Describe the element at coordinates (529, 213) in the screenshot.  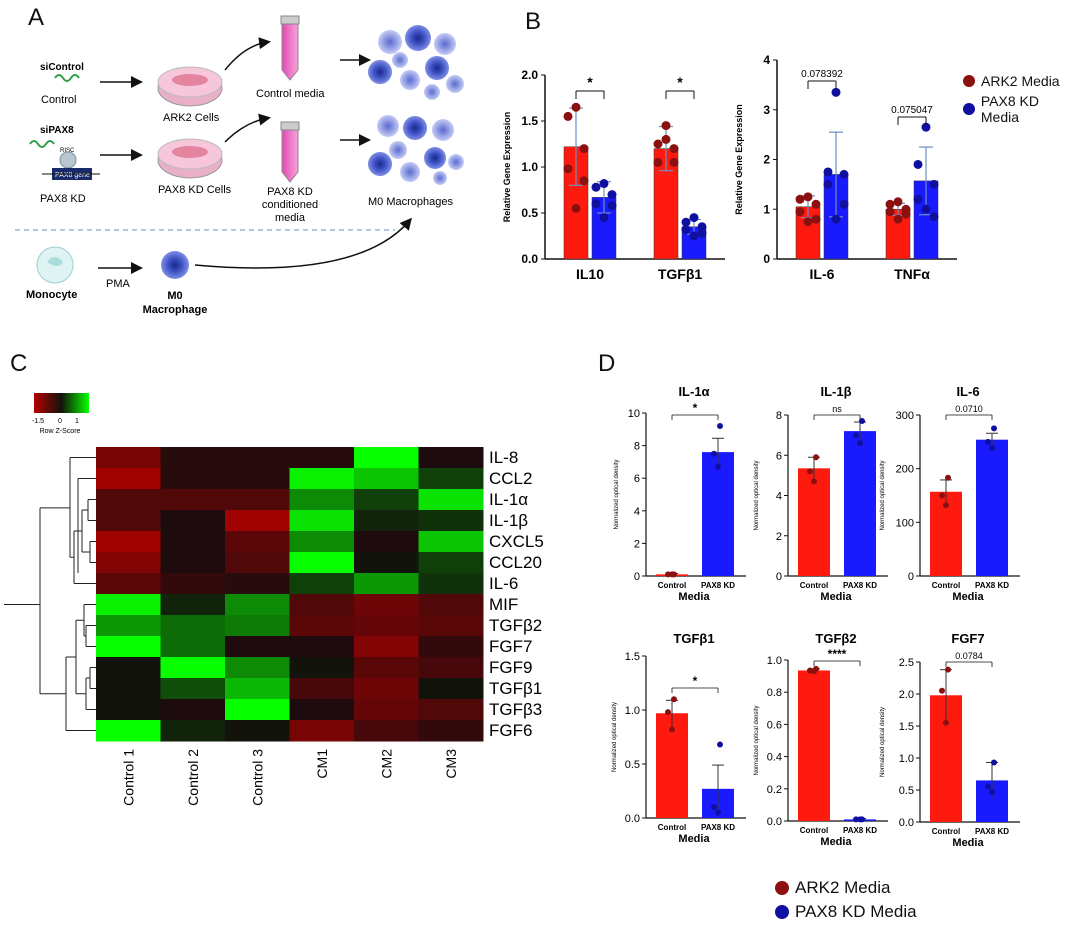
I see `y-tick-label: 0.5` at that location.